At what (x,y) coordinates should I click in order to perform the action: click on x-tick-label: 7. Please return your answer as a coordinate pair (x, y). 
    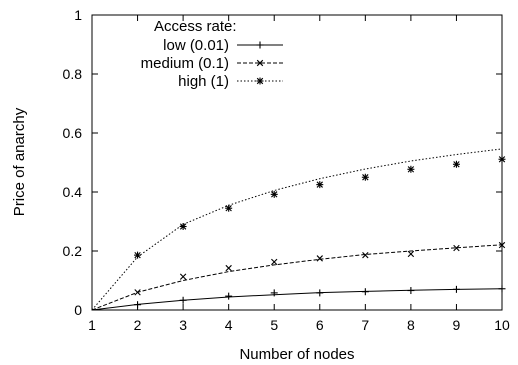
    Looking at the image, I should click on (365, 325).